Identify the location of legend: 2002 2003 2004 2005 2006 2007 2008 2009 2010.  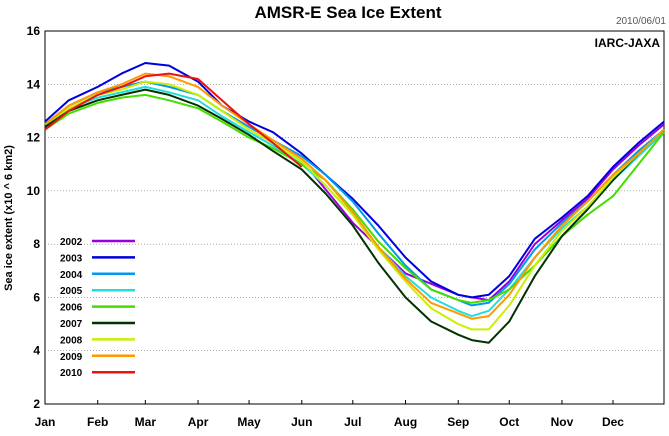
(97, 308).